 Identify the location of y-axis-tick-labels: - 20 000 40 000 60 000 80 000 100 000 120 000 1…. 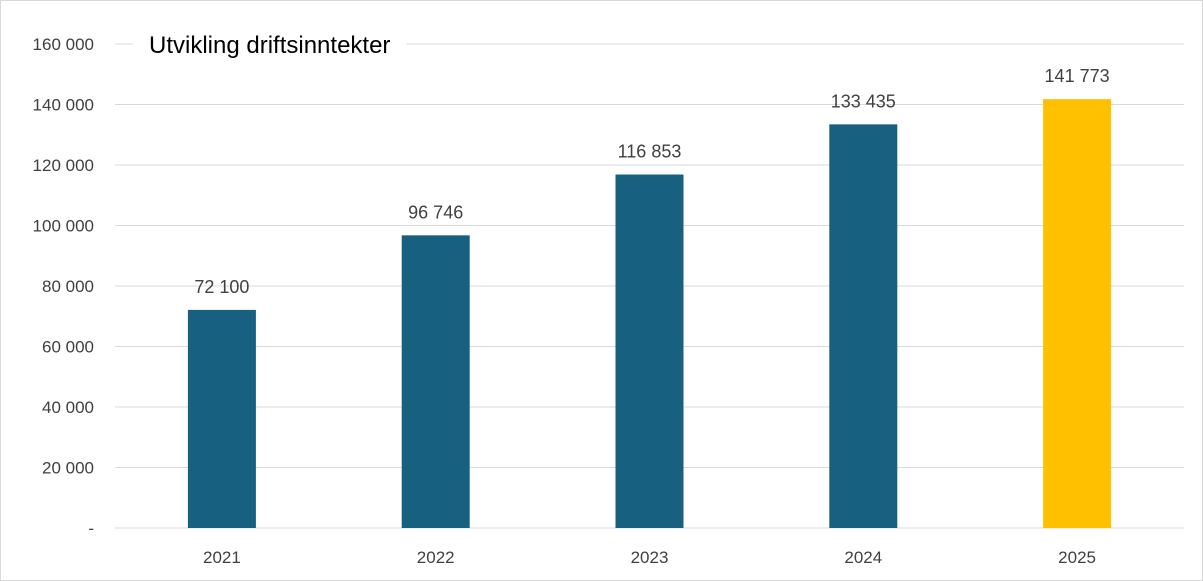
(63, 286).